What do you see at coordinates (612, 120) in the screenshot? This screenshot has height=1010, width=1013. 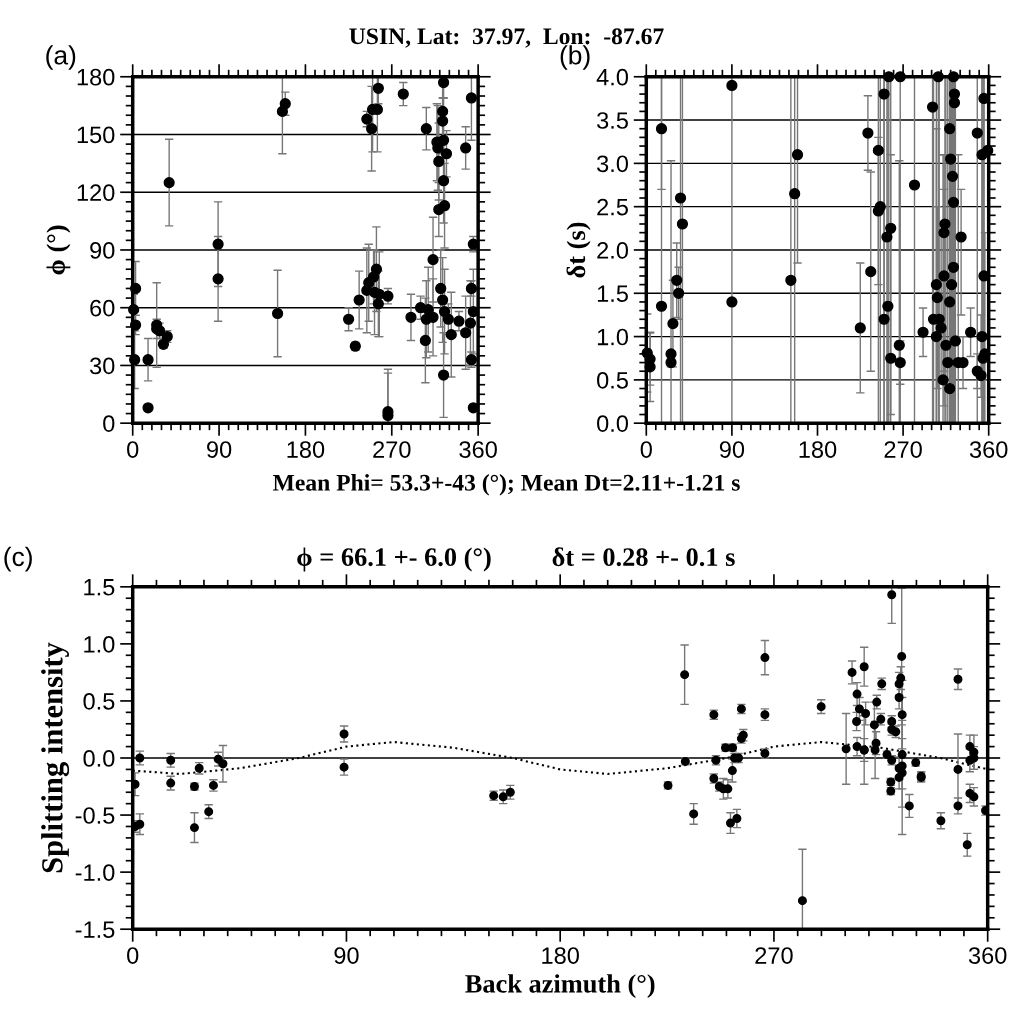 I see `y-tick-label: 3.5` at bounding box center [612, 120].